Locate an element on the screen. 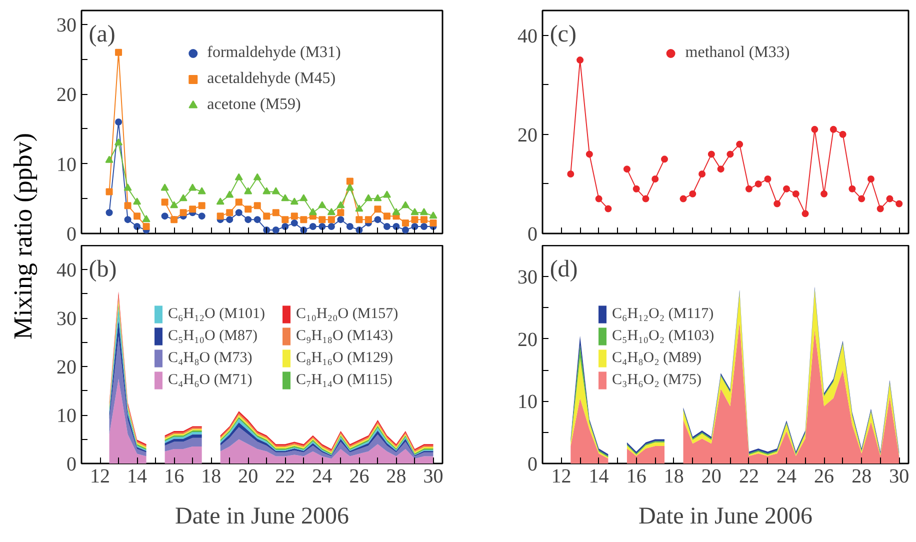 The width and height of the screenshot is (916, 542). annotation: (b) is located at coordinates (102, 269).